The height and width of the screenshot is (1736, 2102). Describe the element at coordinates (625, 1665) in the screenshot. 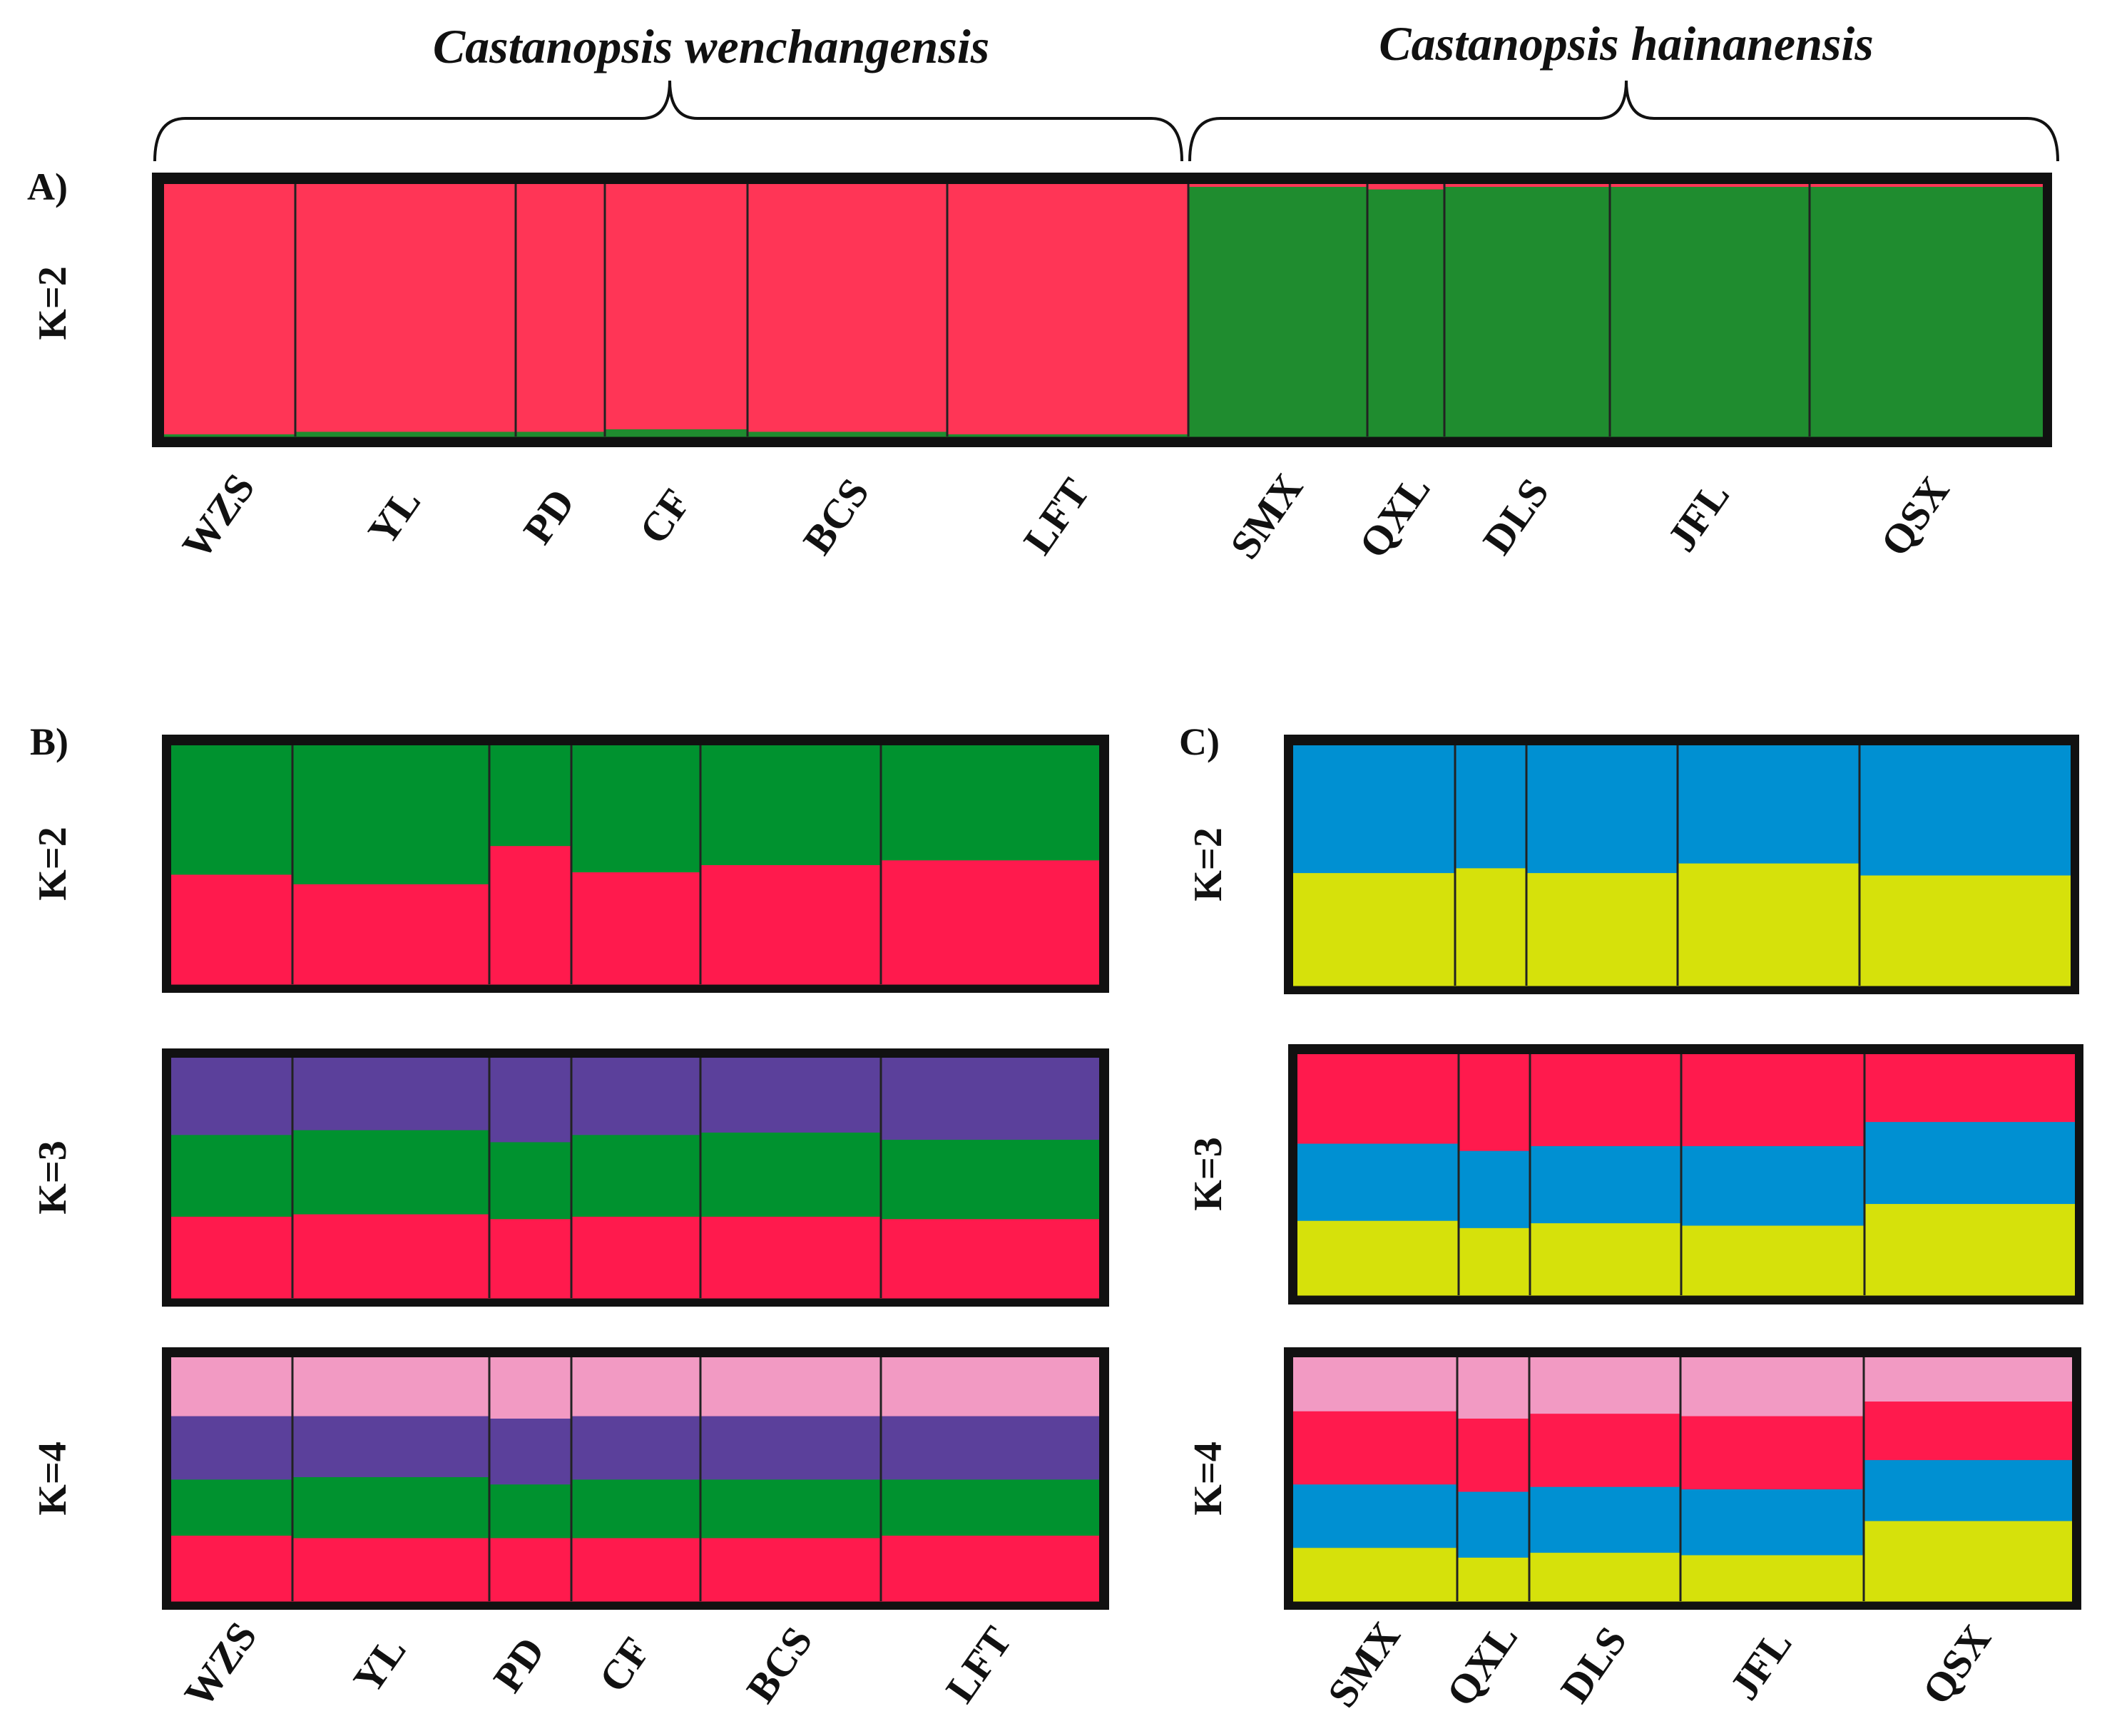

I see `population-label-cf: CF` at that location.